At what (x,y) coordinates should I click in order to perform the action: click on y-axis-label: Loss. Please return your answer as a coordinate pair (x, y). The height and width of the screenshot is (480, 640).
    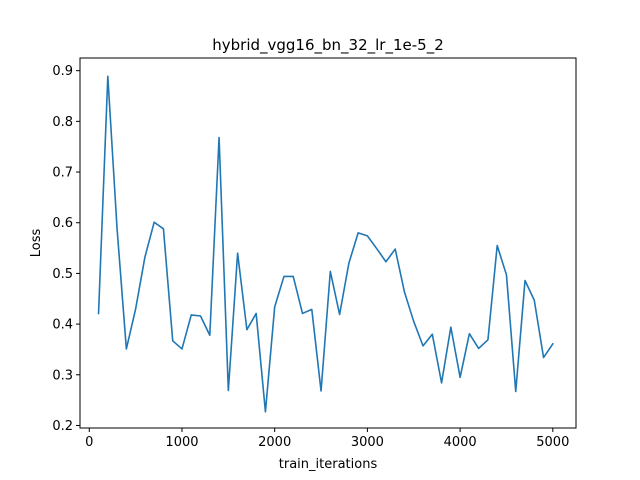
    Looking at the image, I should click on (36, 243).